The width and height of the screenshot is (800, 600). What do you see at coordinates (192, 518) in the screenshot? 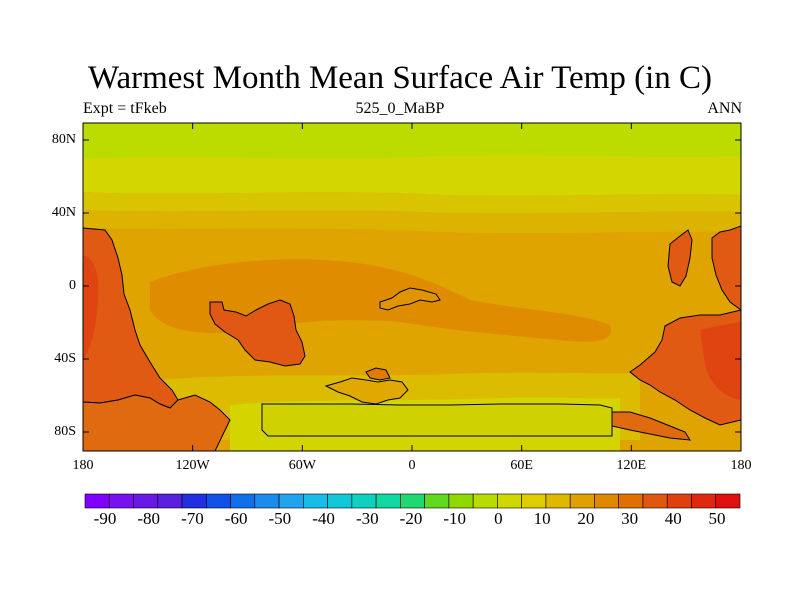
I see `colorbar-label: -70` at bounding box center [192, 518].